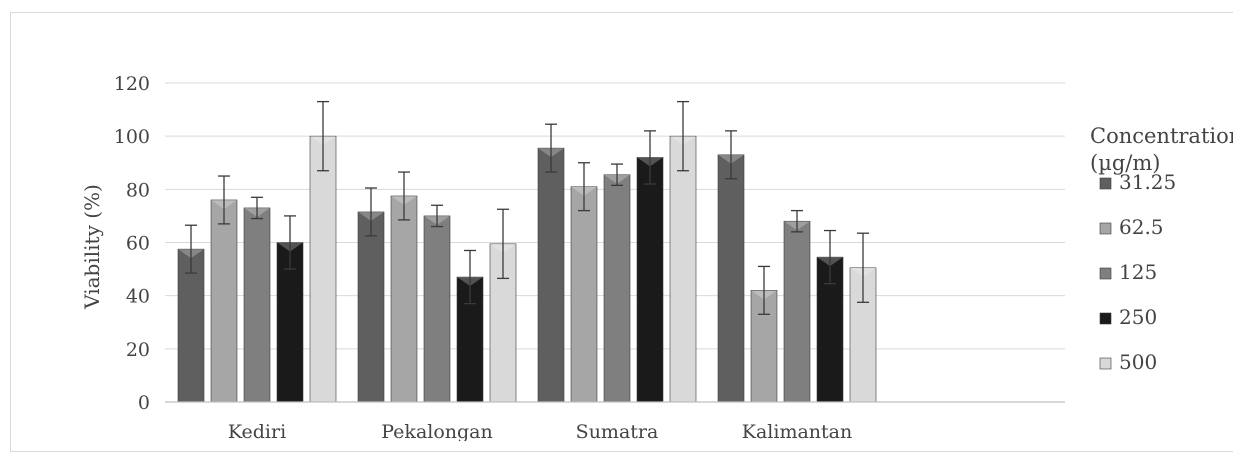 The image size is (1233, 452). I want to click on y-tick-label: 120, so click(132, 84).